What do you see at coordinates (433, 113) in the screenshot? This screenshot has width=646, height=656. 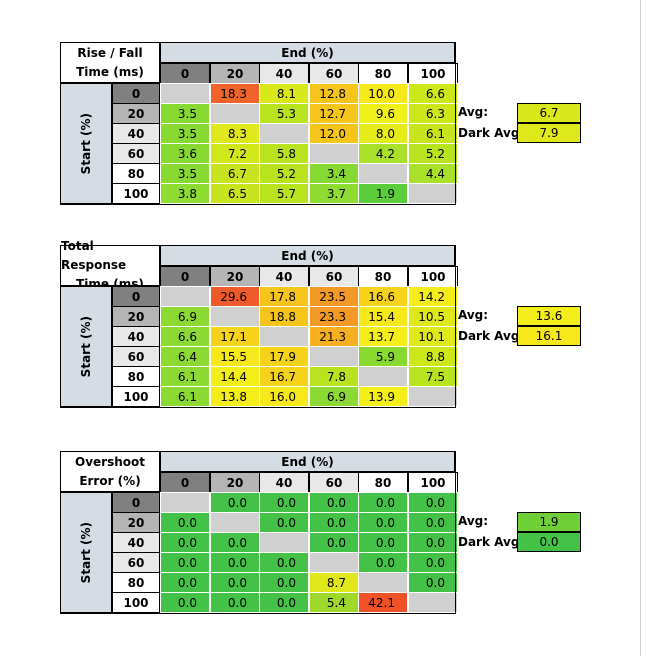 I see `table-cell: 6.3` at bounding box center [433, 113].